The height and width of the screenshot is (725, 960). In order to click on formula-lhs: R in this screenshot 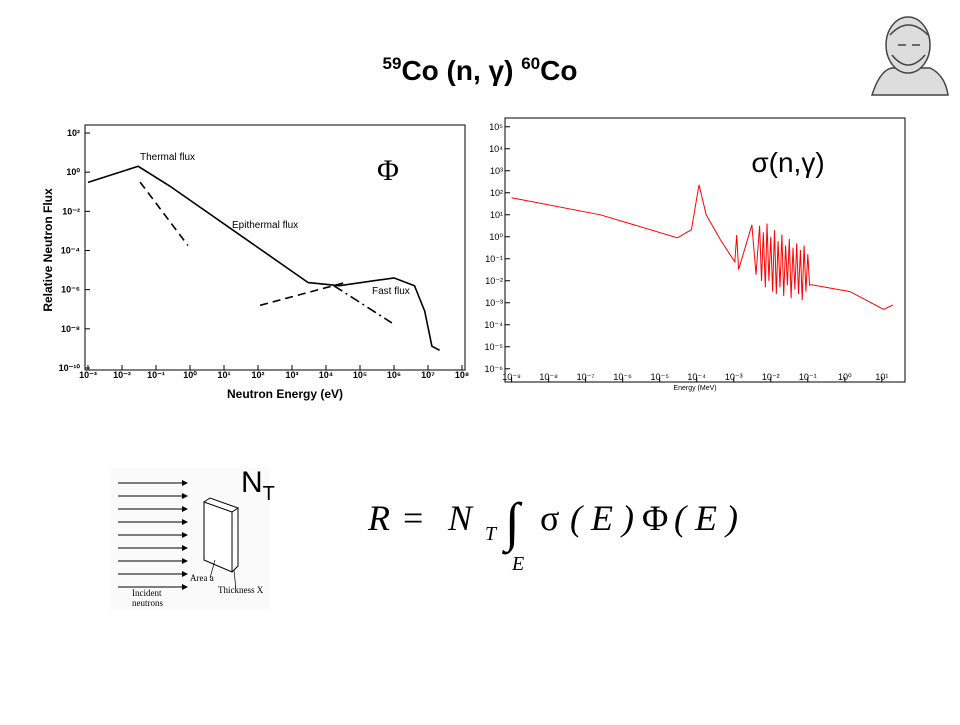, I will do `click(378, 518)`.